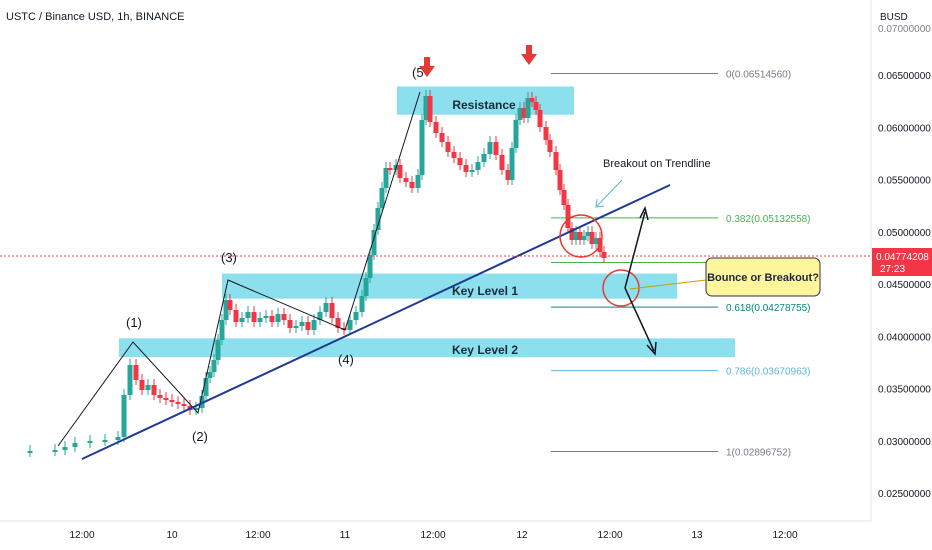 The height and width of the screenshot is (550, 932). I want to click on bounce-arrow-head-icon, so click(644, 213).